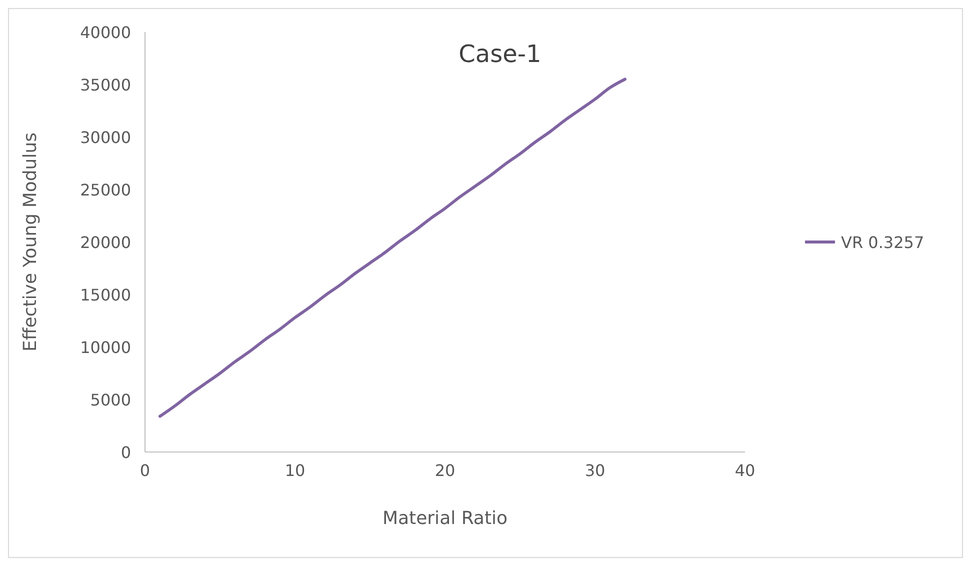  What do you see at coordinates (105, 347) in the screenshot?
I see `y-tick-label: 10000` at bounding box center [105, 347].